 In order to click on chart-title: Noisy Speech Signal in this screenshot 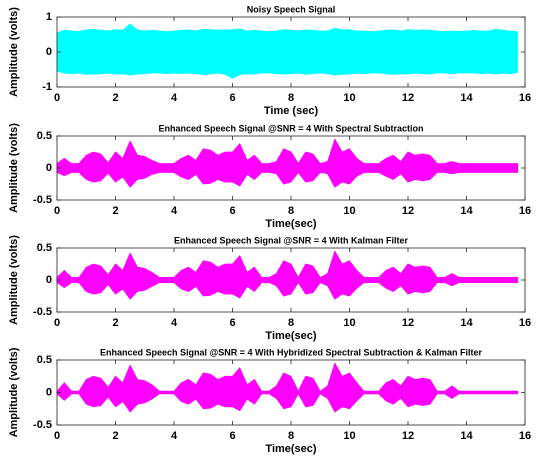, I will do `click(291, 9)`.